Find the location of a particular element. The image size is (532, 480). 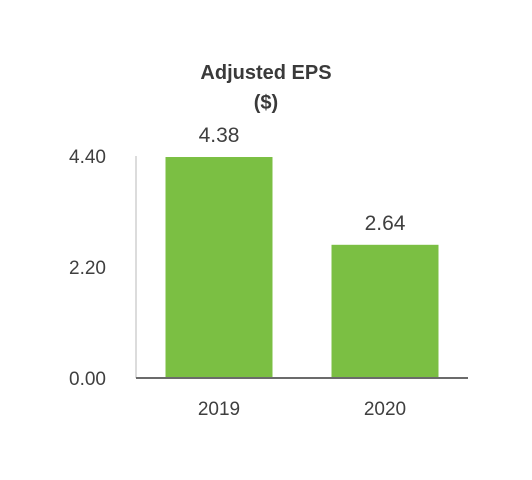

data-label: 4.38 is located at coordinates (219, 135).